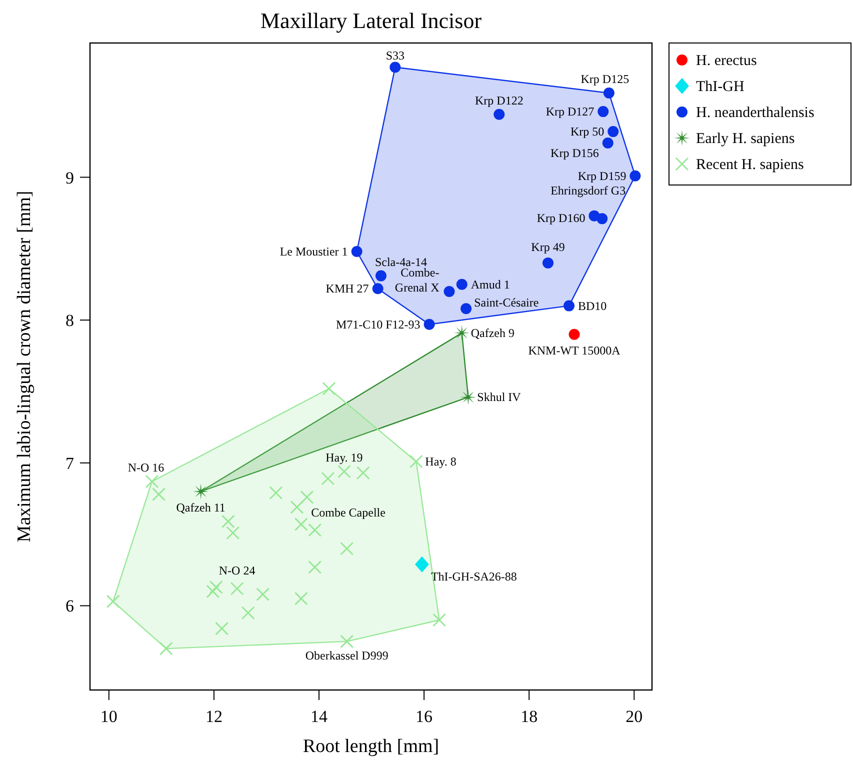 Image resolution: width=853 pixels, height=767 pixels. Describe the element at coordinates (529, 716) in the screenshot. I see `x-tick-label: 18` at that location.